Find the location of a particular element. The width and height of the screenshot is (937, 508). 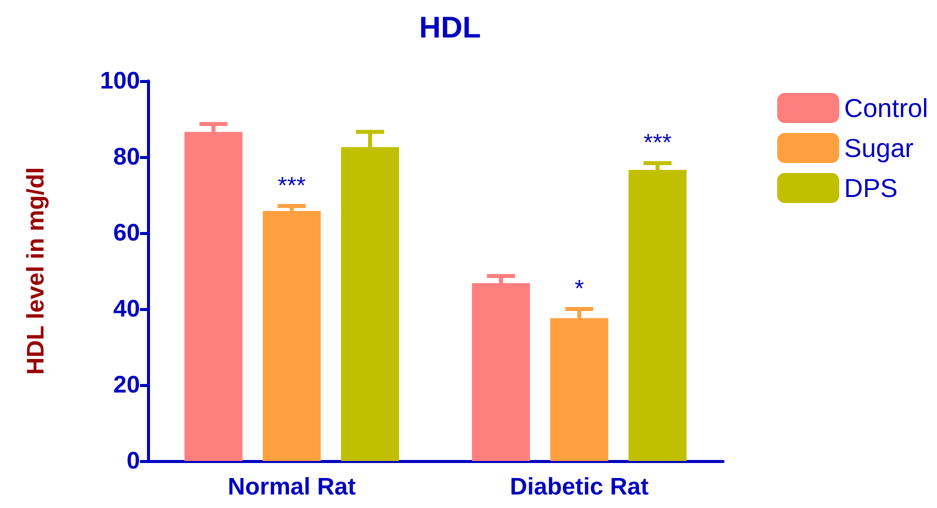

y-tick-label: 60 is located at coordinates (126, 233).